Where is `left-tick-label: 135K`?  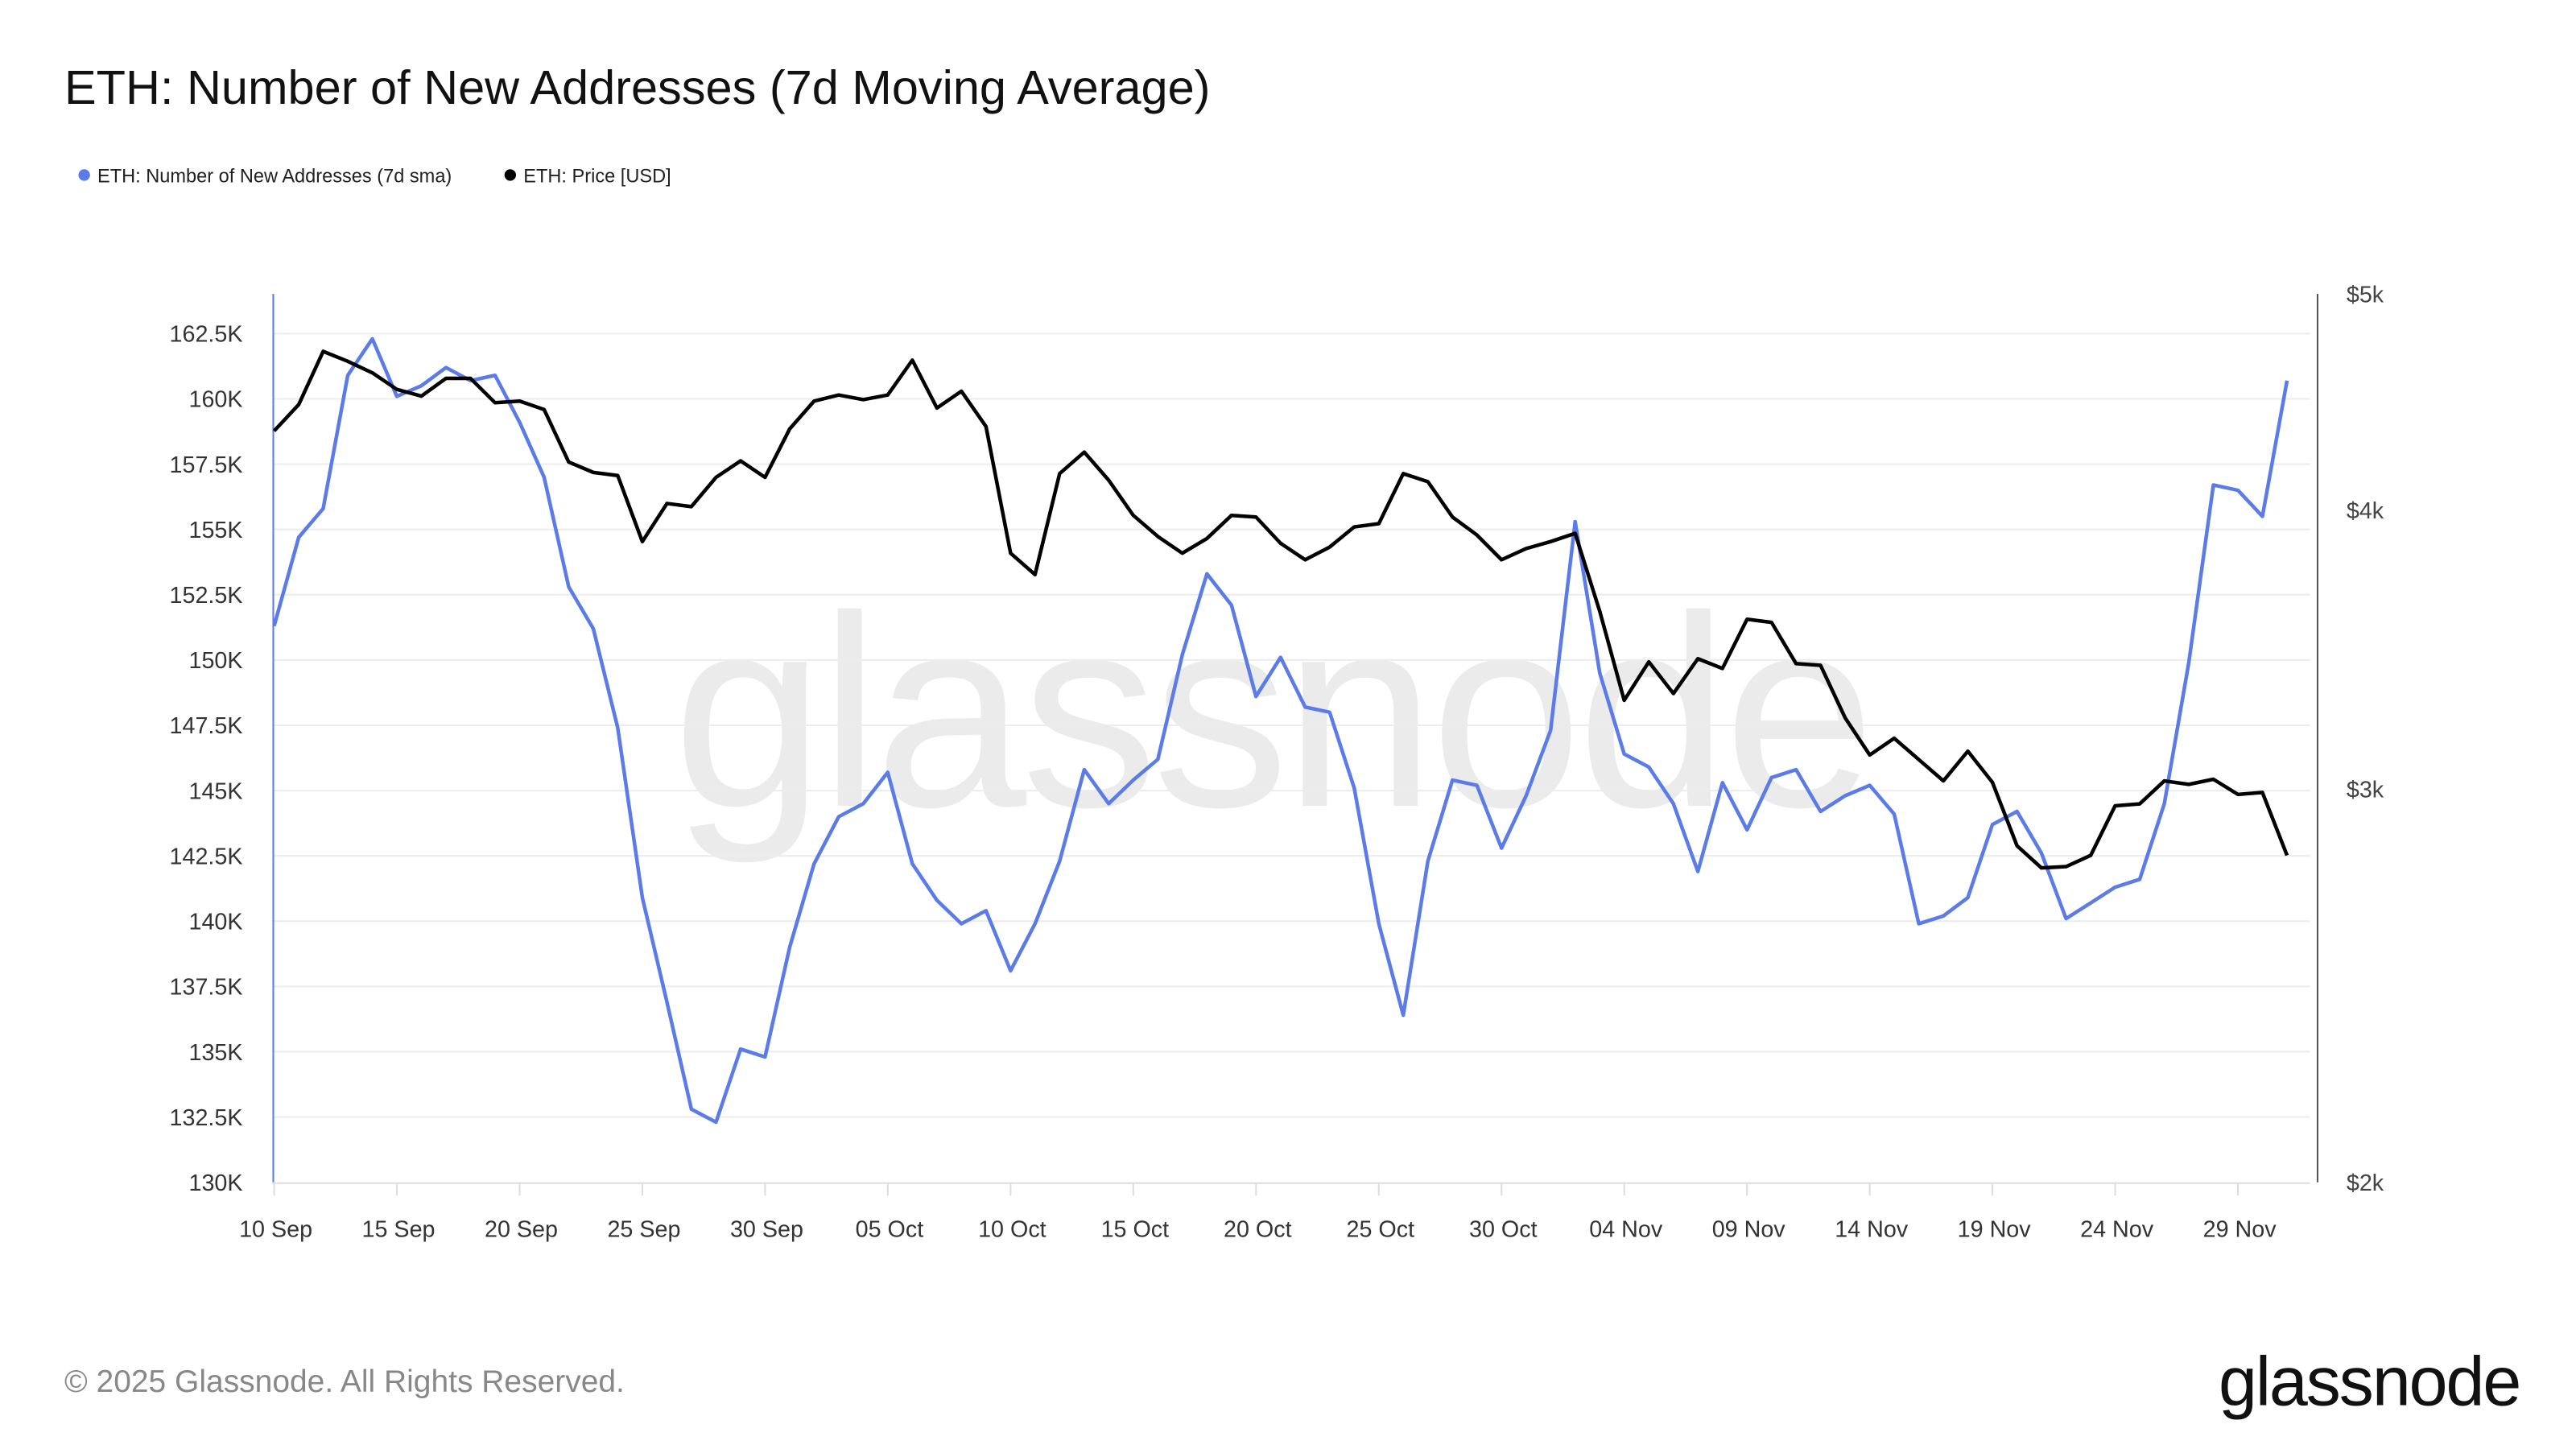 left-tick-label: 135K is located at coordinates (215, 1053).